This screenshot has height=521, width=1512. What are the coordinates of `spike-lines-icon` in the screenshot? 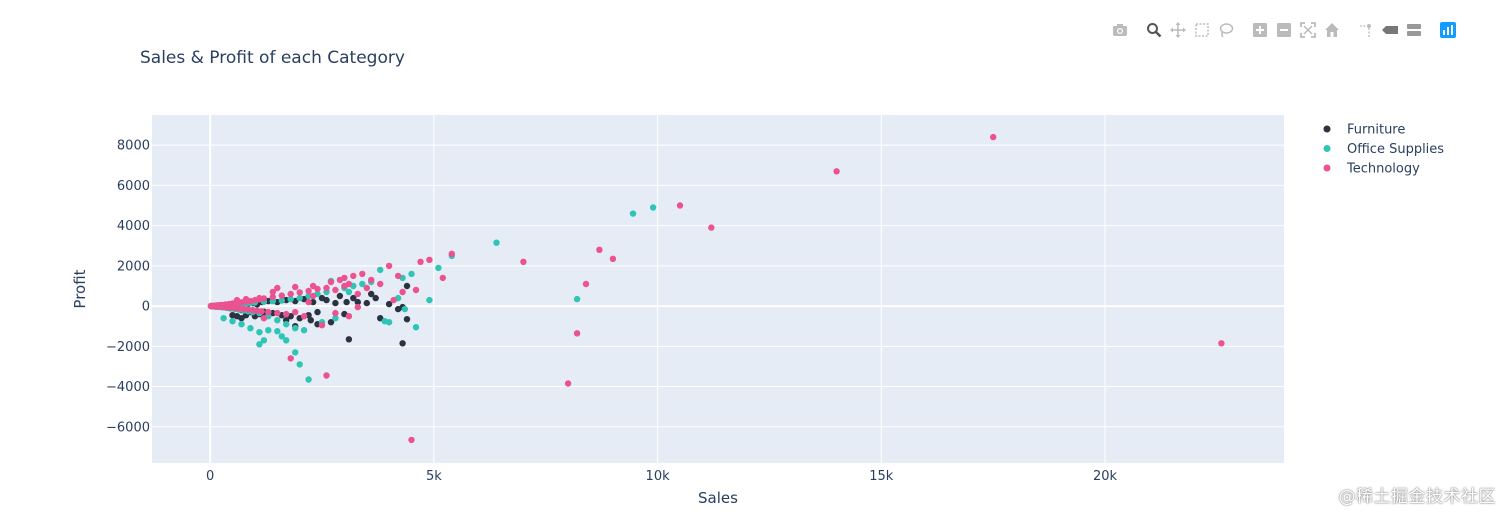 It's located at (1366, 30).